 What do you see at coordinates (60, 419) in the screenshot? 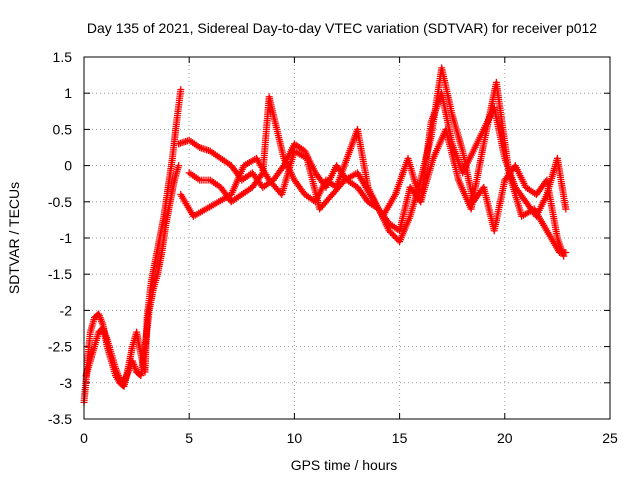
I see `y-tick-label: -3.5` at bounding box center [60, 419].